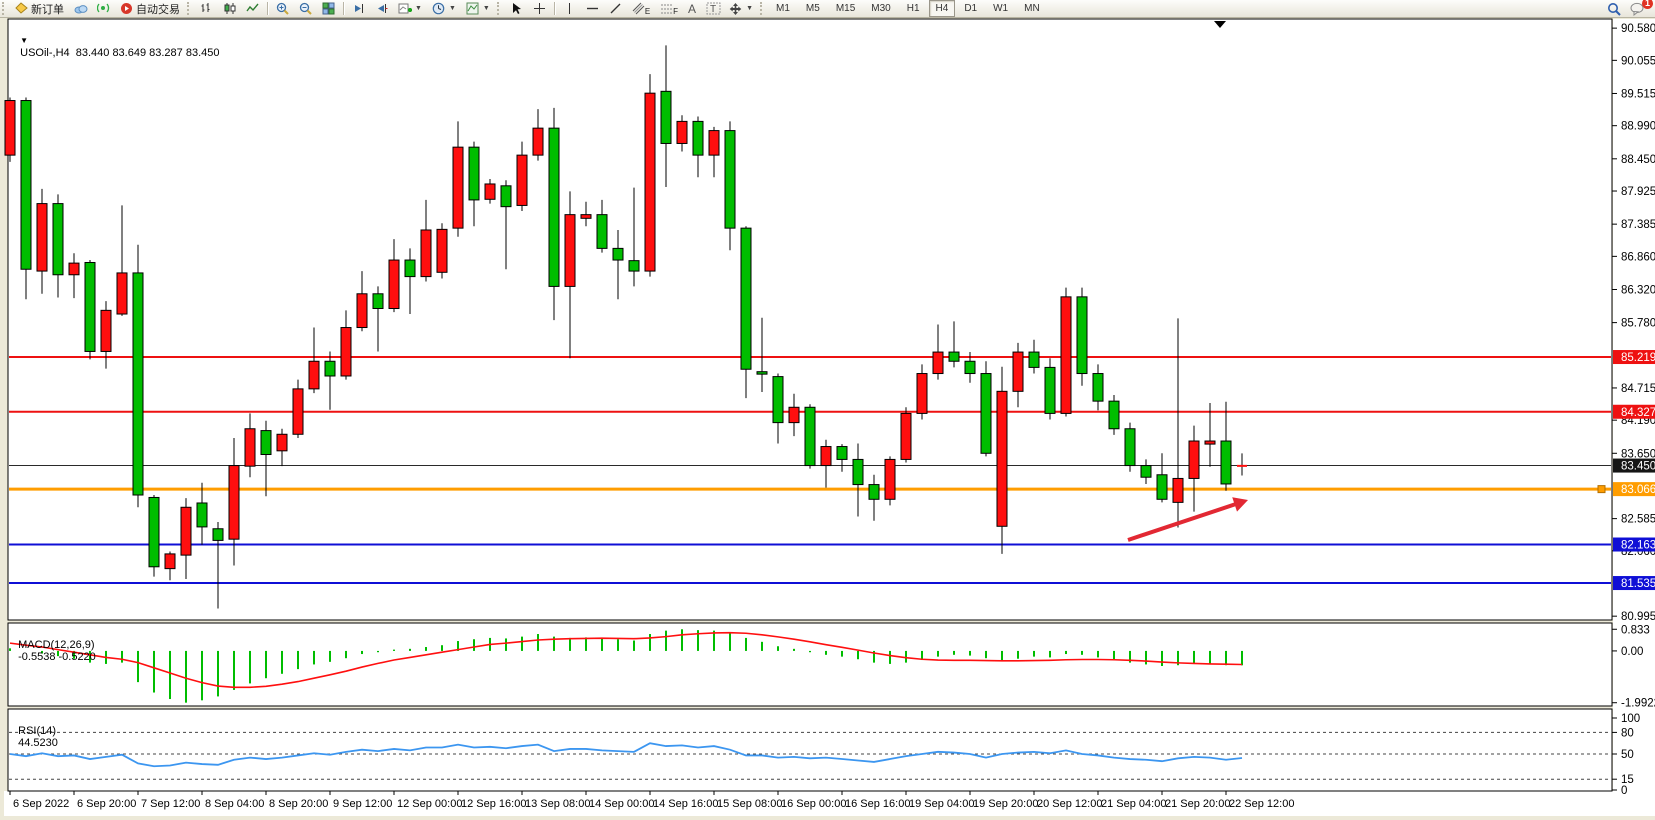 Image resolution: width=1655 pixels, height=820 pixels. What do you see at coordinates (410, 8) in the screenshot?
I see `indicators-button: ▼` at bounding box center [410, 8].